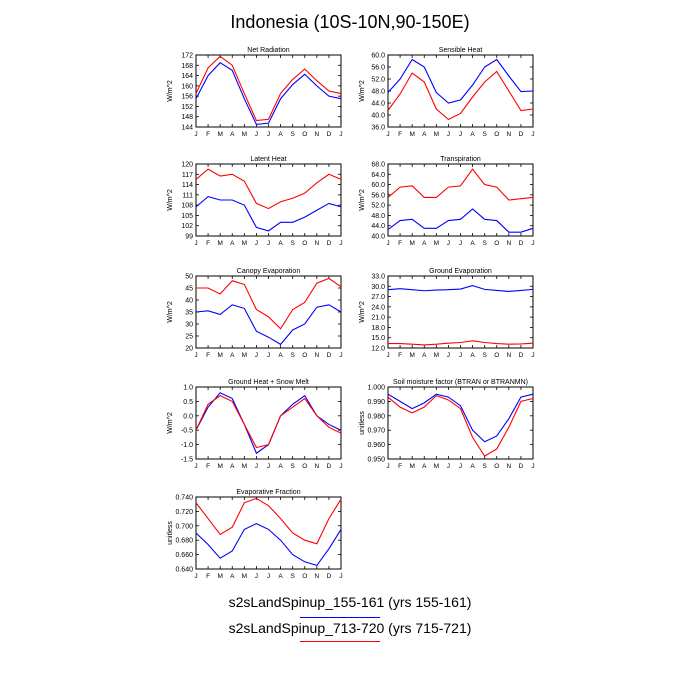 The image size is (700, 700). I want to click on figure-title: Indonesia (10S-10N,90-150E), so click(349, 22).